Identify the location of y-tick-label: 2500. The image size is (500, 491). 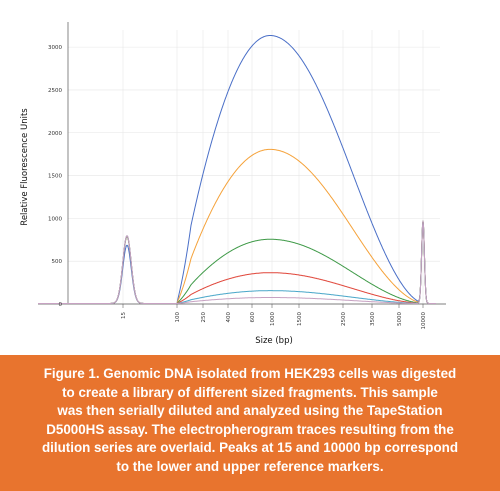
(55, 91).